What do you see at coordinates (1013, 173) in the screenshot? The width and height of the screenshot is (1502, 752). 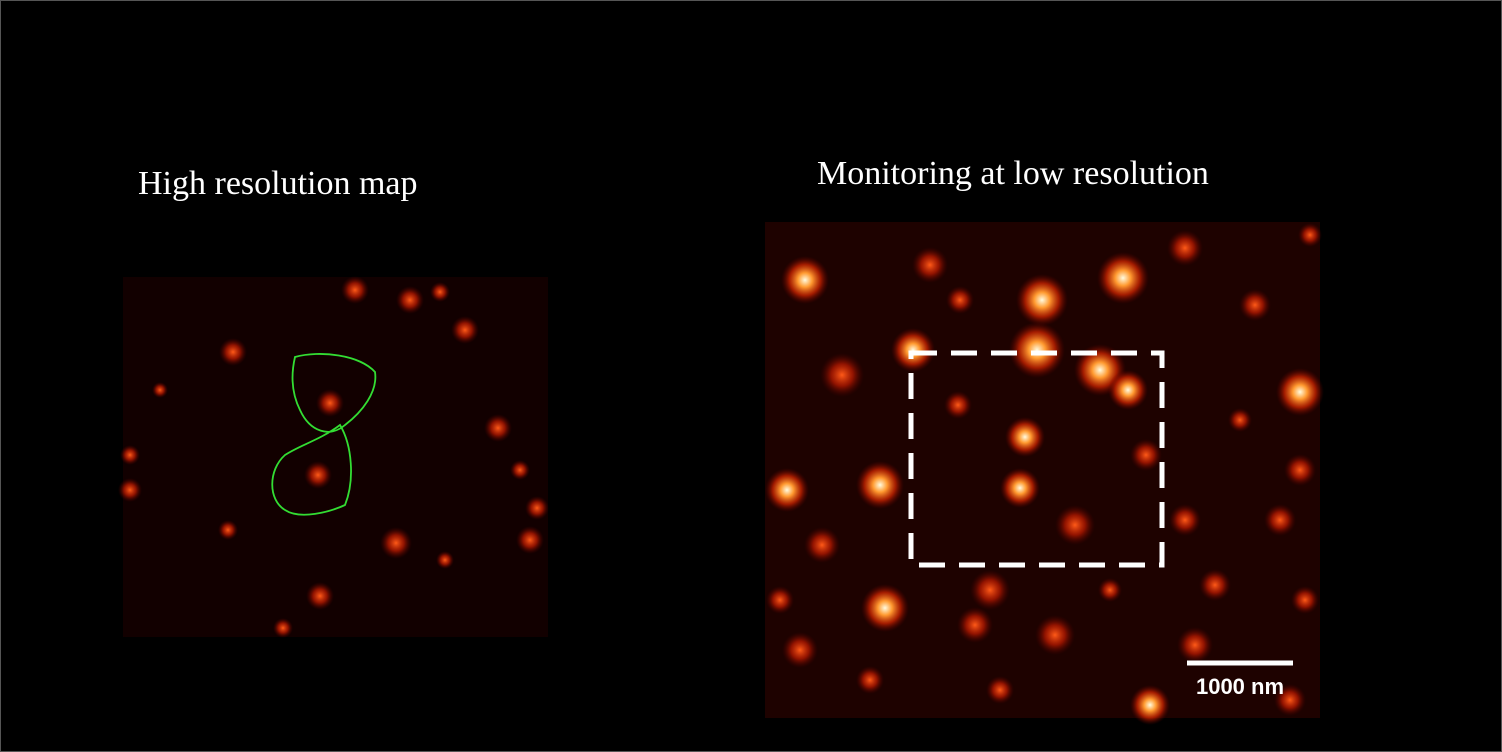 I see `right-title: Monitoring at low resolution` at bounding box center [1013, 173].